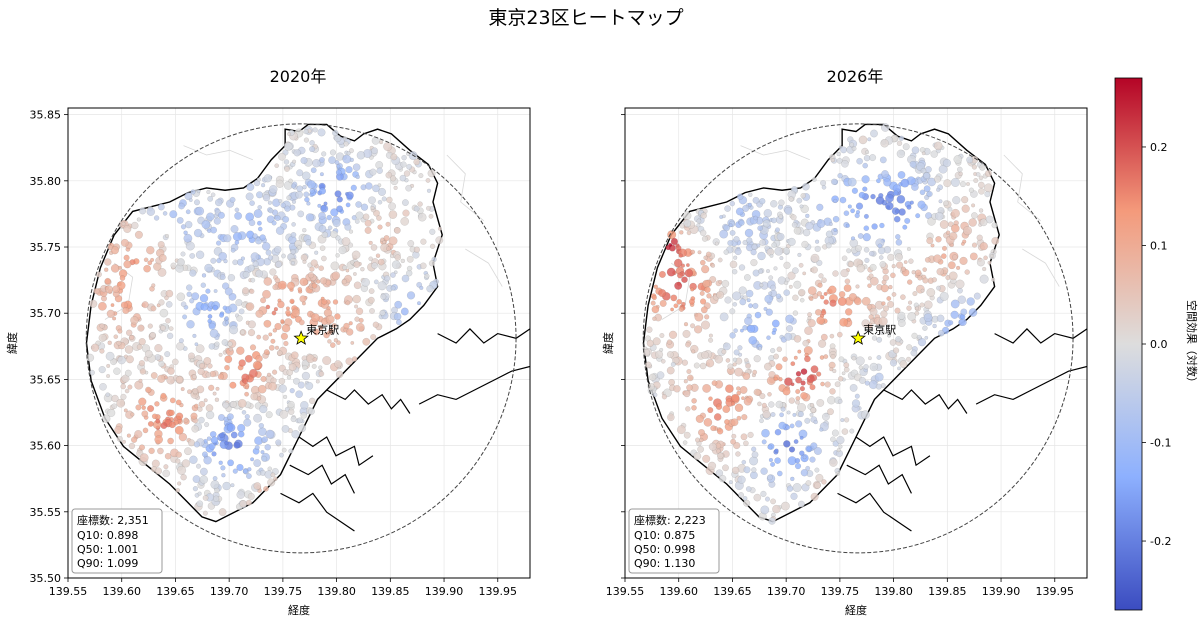 Image resolution: width=1200 pixels, height=626 pixels. I want to click on x-tick-label: 139.95, so click(498, 591).